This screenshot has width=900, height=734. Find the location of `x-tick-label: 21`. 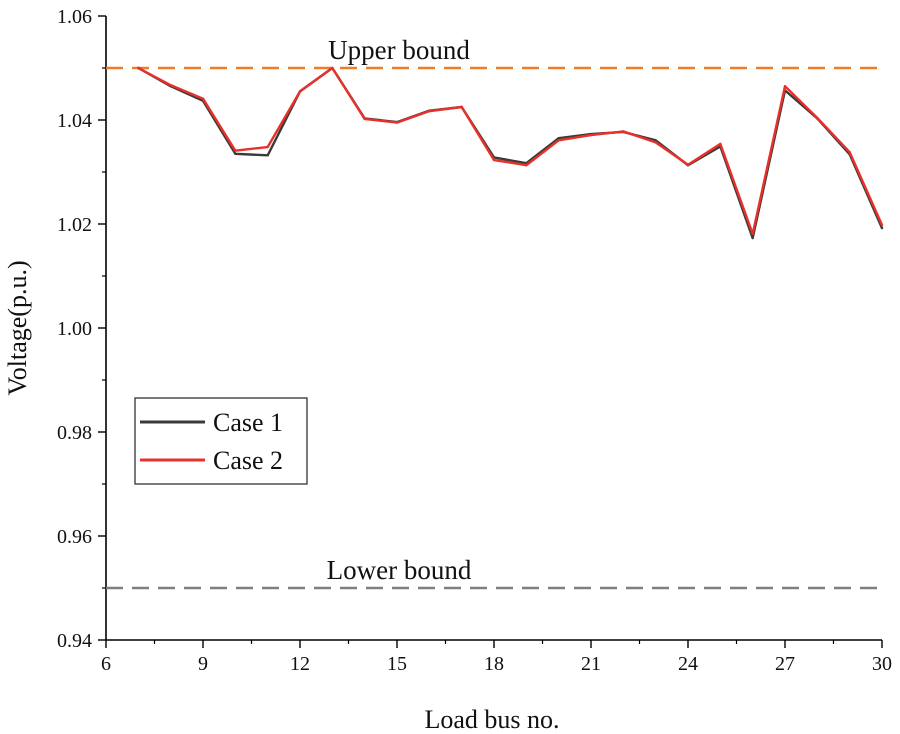

x-tick-label: 21 is located at coordinates (591, 664).